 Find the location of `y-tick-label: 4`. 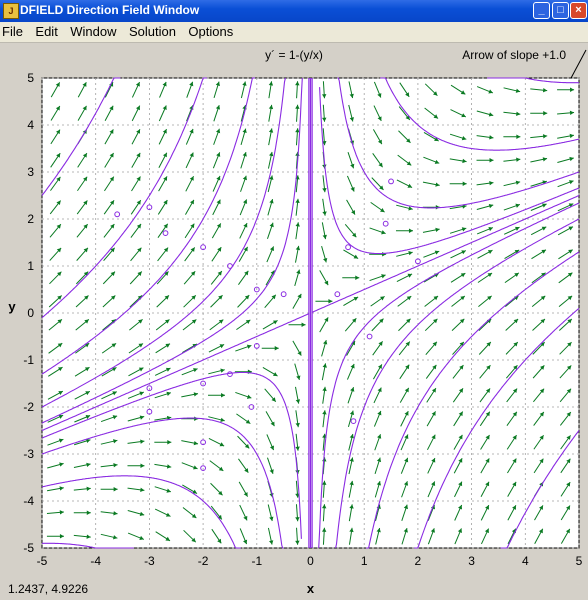

y-tick-label: 4 is located at coordinates (30, 125).